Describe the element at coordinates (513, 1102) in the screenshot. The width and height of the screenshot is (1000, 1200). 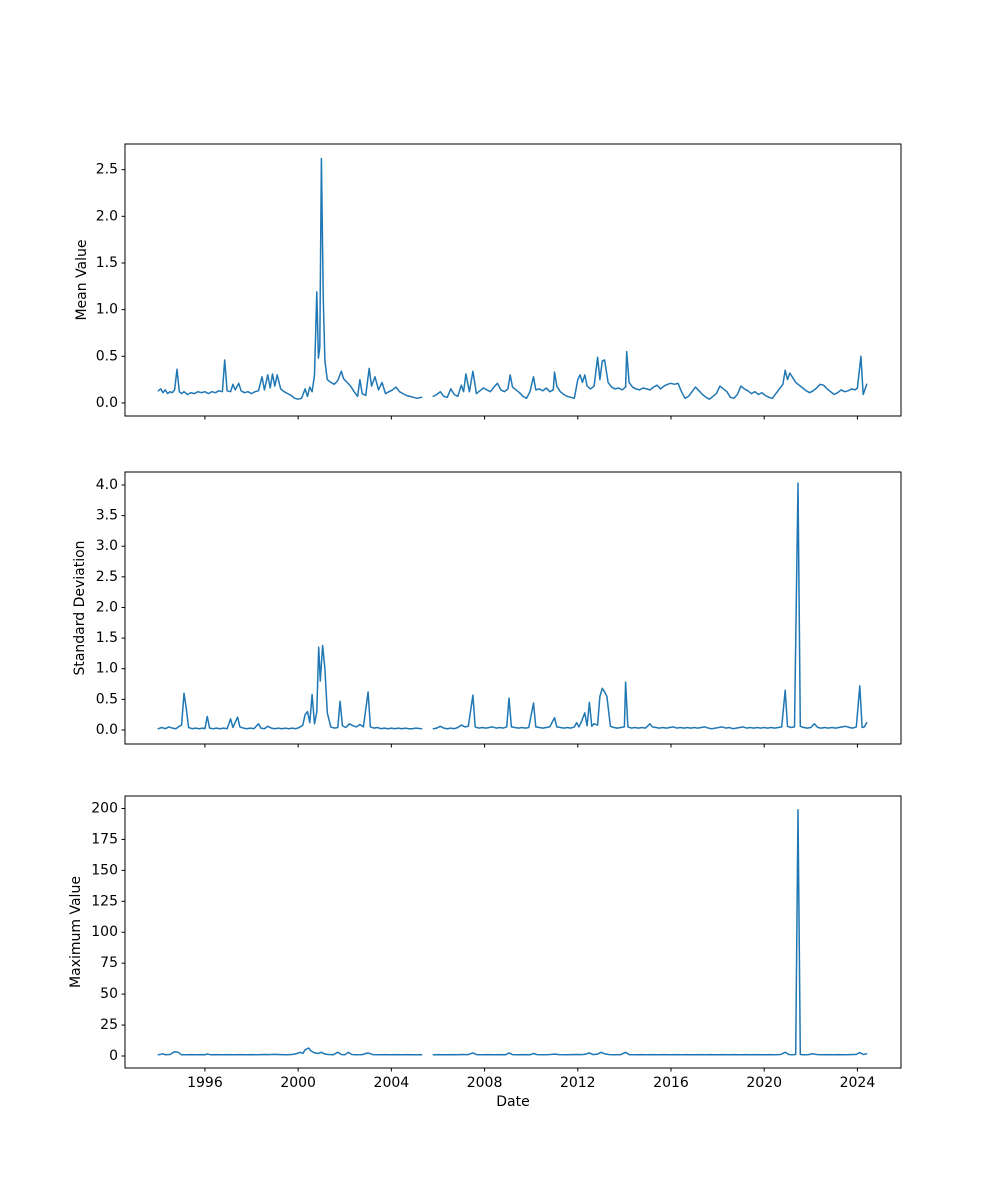
I see `xlabel-date: Date` at that location.